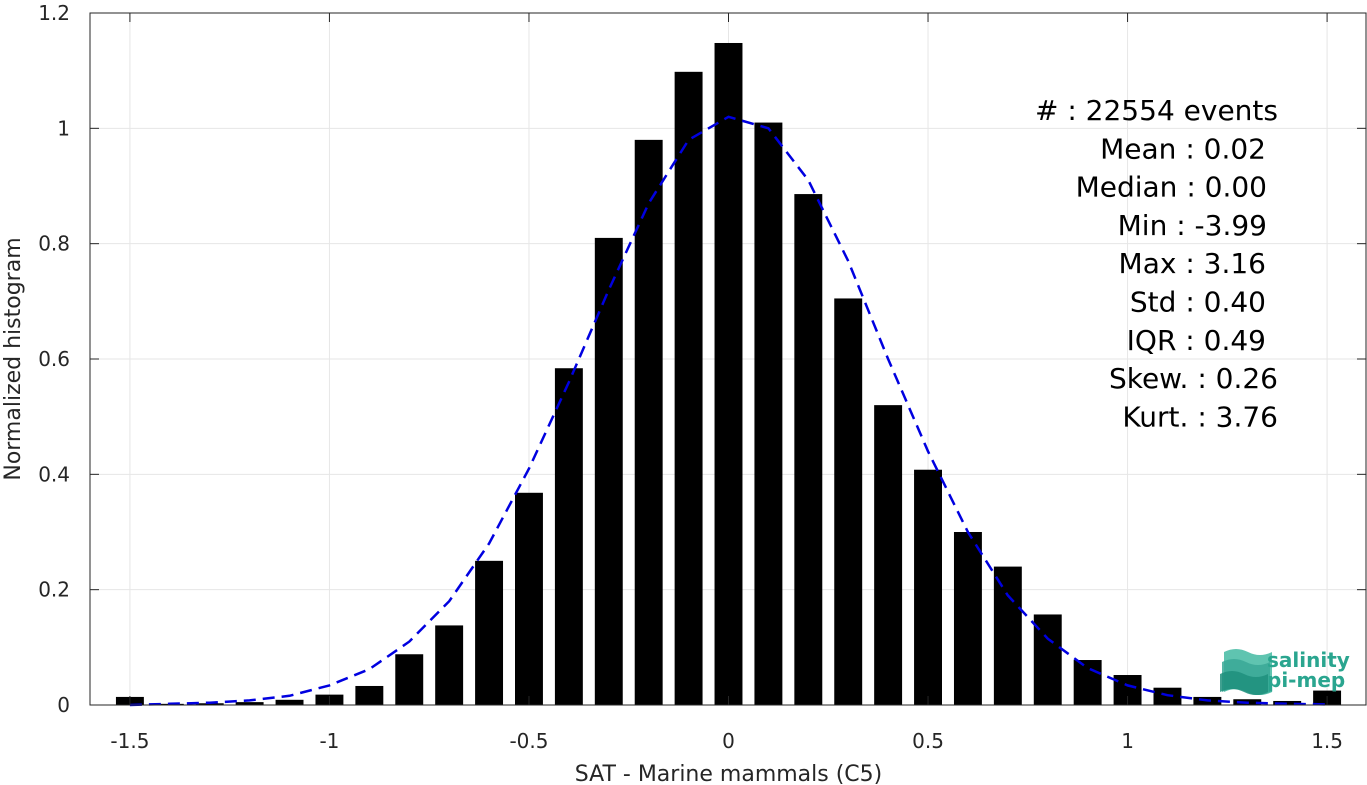  Describe the element at coordinates (129, 741) in the screenshot. I see `x-tick-label: -1.5` at that location.